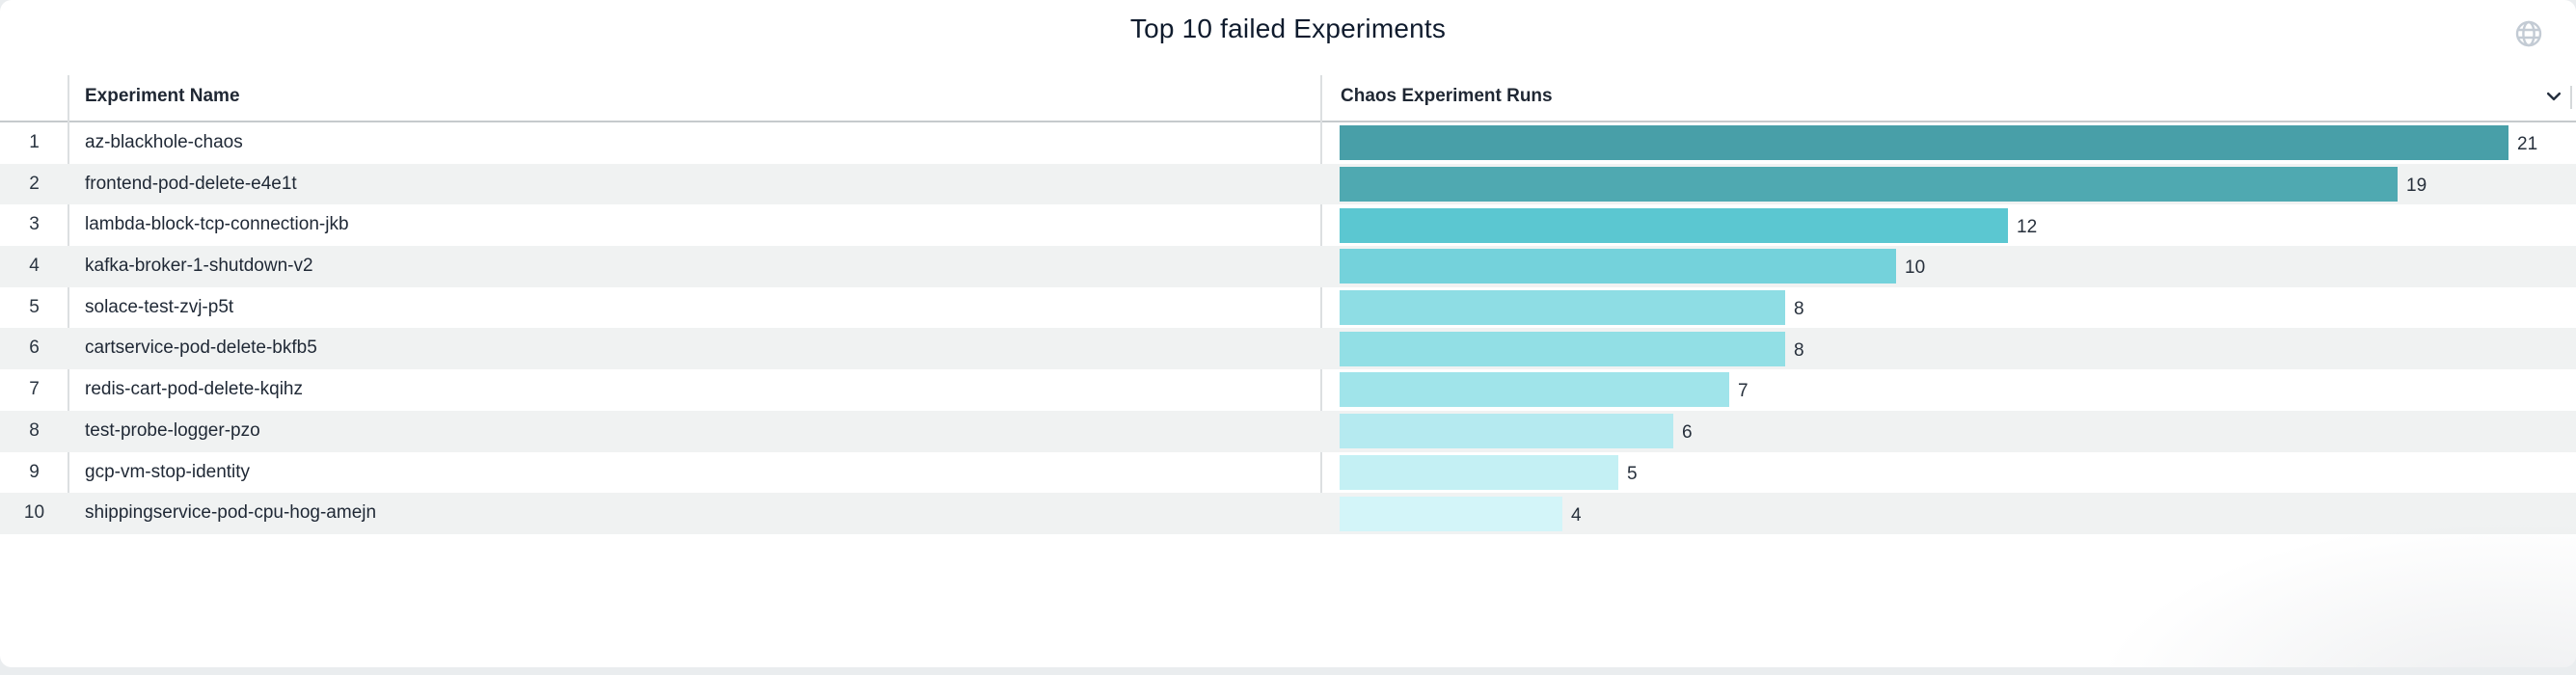  What do you see at coordinates (1948, 266) in the screenshot?
I see `row-chart-cell: 10` at bounding box center [1948, 266].